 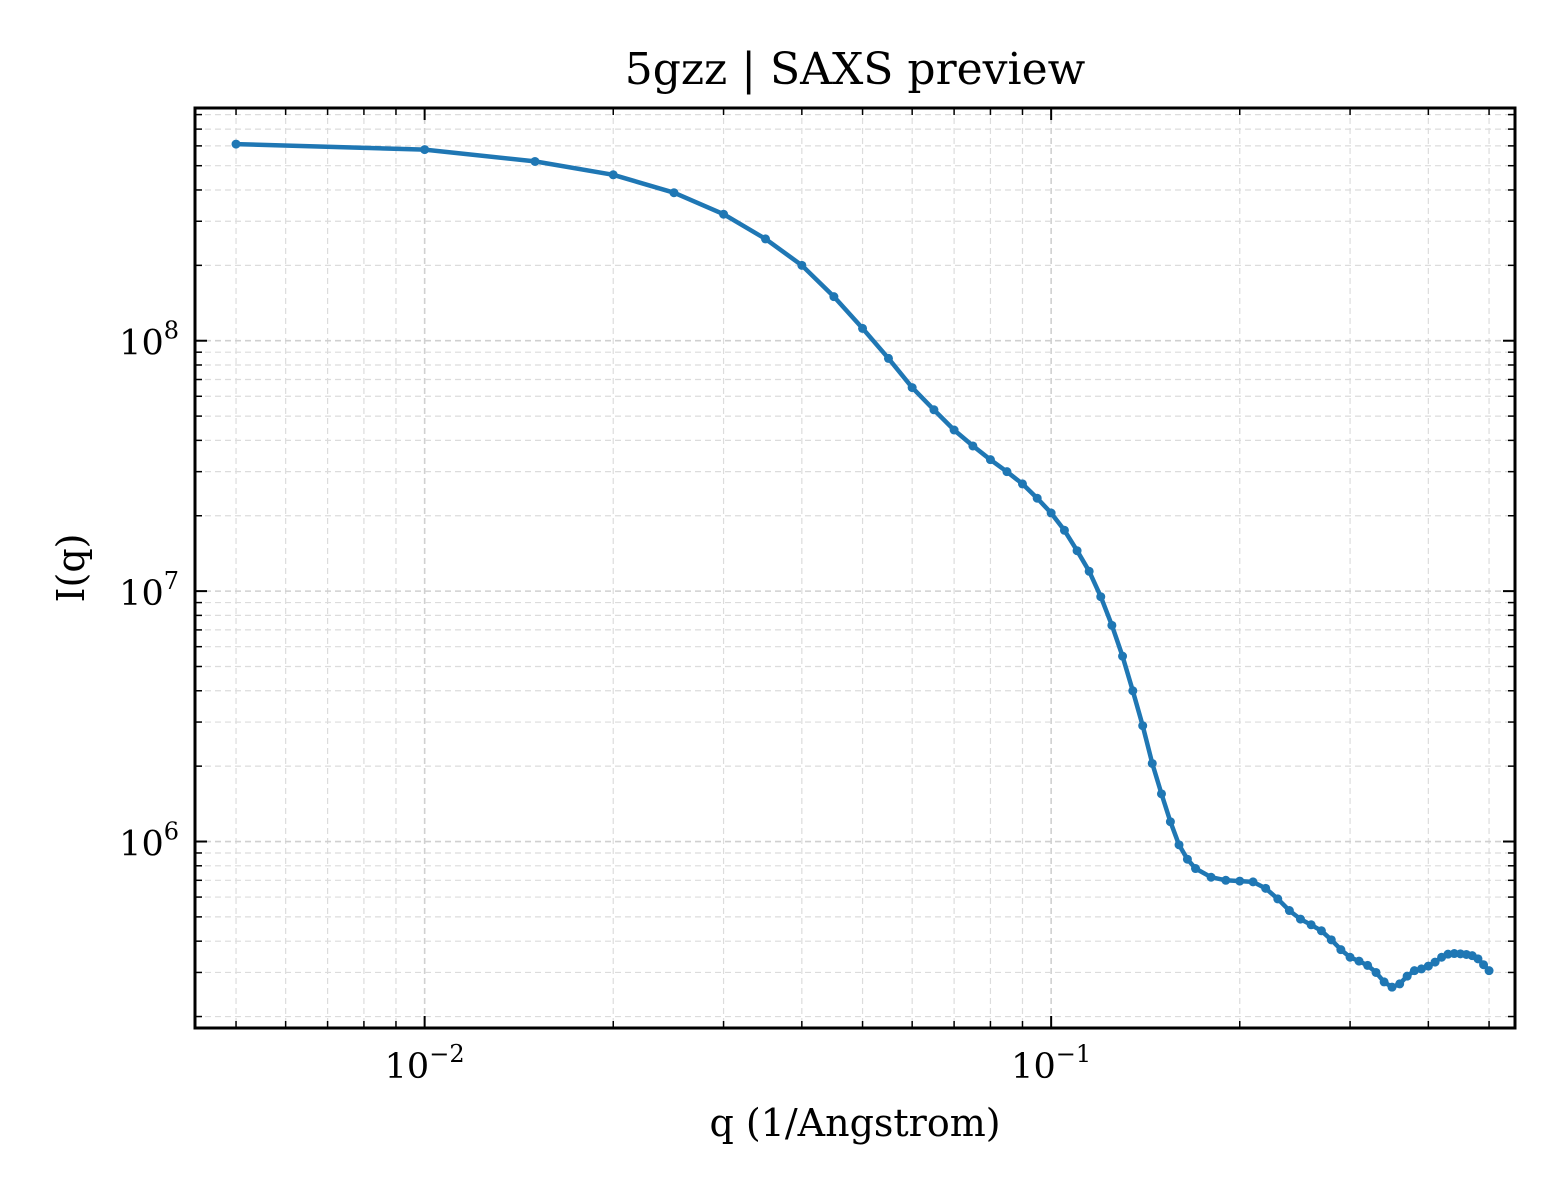 What do you see at coordinates (149, 340) in the screenshot?
I see `y-tick-label: 10⁸` at bounding box center [149, 340].